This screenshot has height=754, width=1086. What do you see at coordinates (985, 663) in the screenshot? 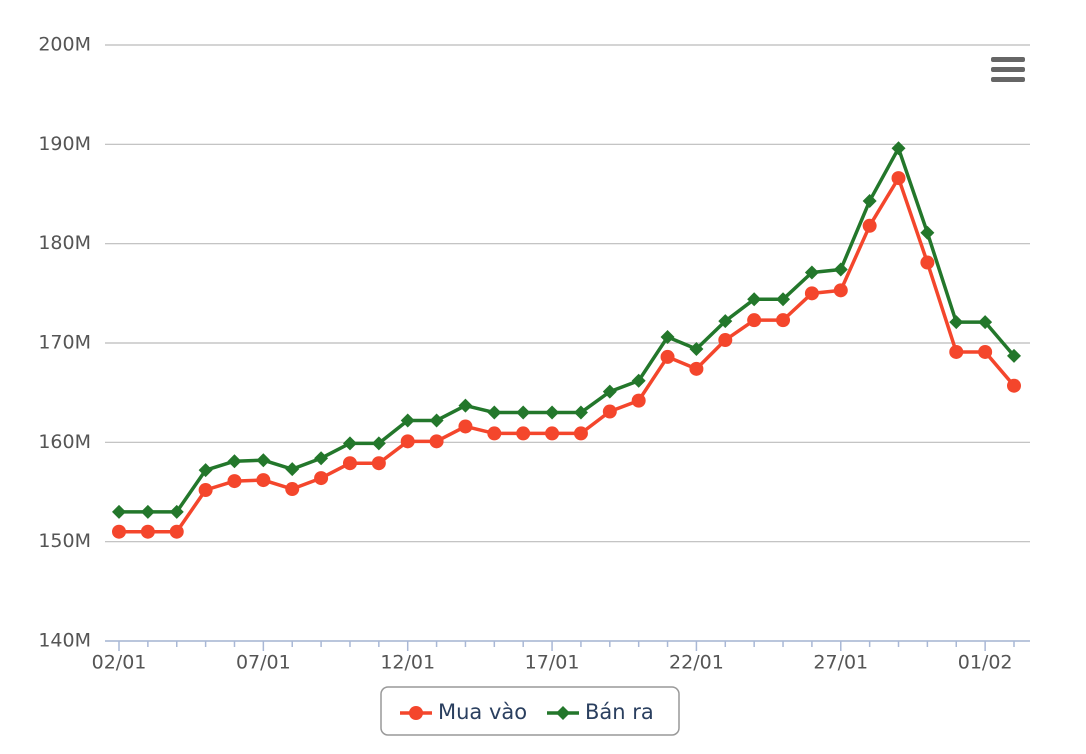
I see `x-tick-label: 01/02` at bounding box center [985, 663].